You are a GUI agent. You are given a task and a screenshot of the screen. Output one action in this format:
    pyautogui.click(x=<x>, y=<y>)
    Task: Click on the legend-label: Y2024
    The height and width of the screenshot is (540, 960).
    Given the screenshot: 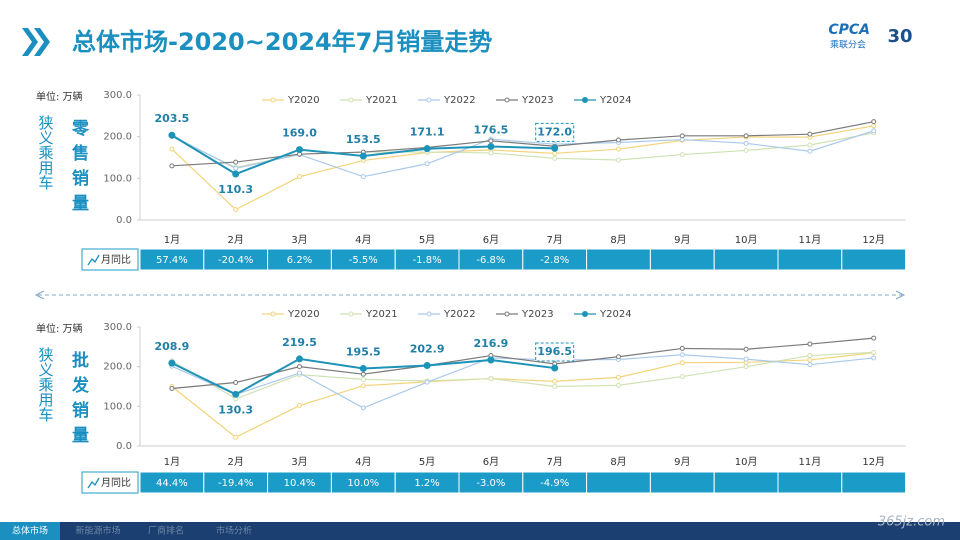 What is the action you would take?
    pyautogui.click(x=615, y=100)
    